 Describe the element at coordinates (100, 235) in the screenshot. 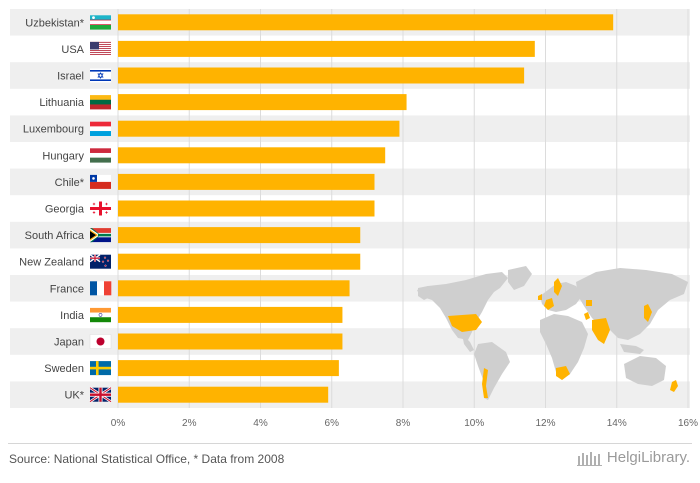

I see `south-africa-flag-icon` at that location.